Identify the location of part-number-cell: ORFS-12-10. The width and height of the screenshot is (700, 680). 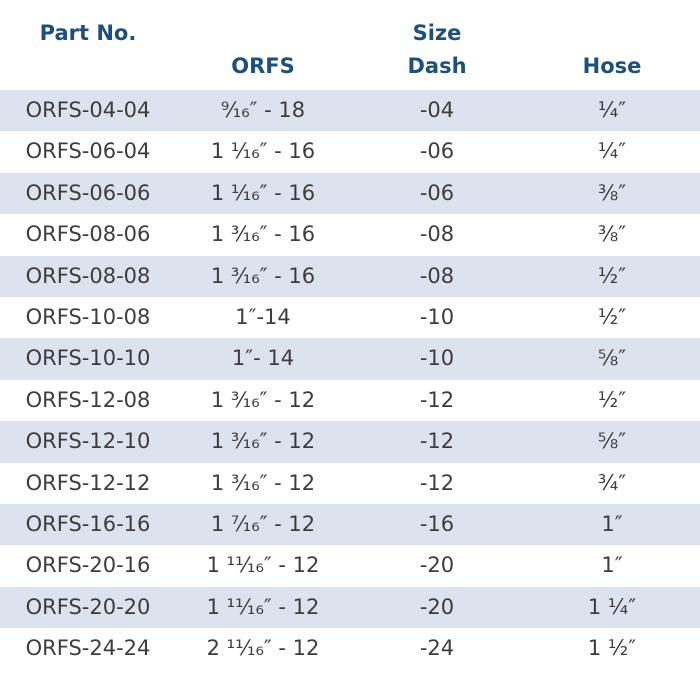
(88, 441).